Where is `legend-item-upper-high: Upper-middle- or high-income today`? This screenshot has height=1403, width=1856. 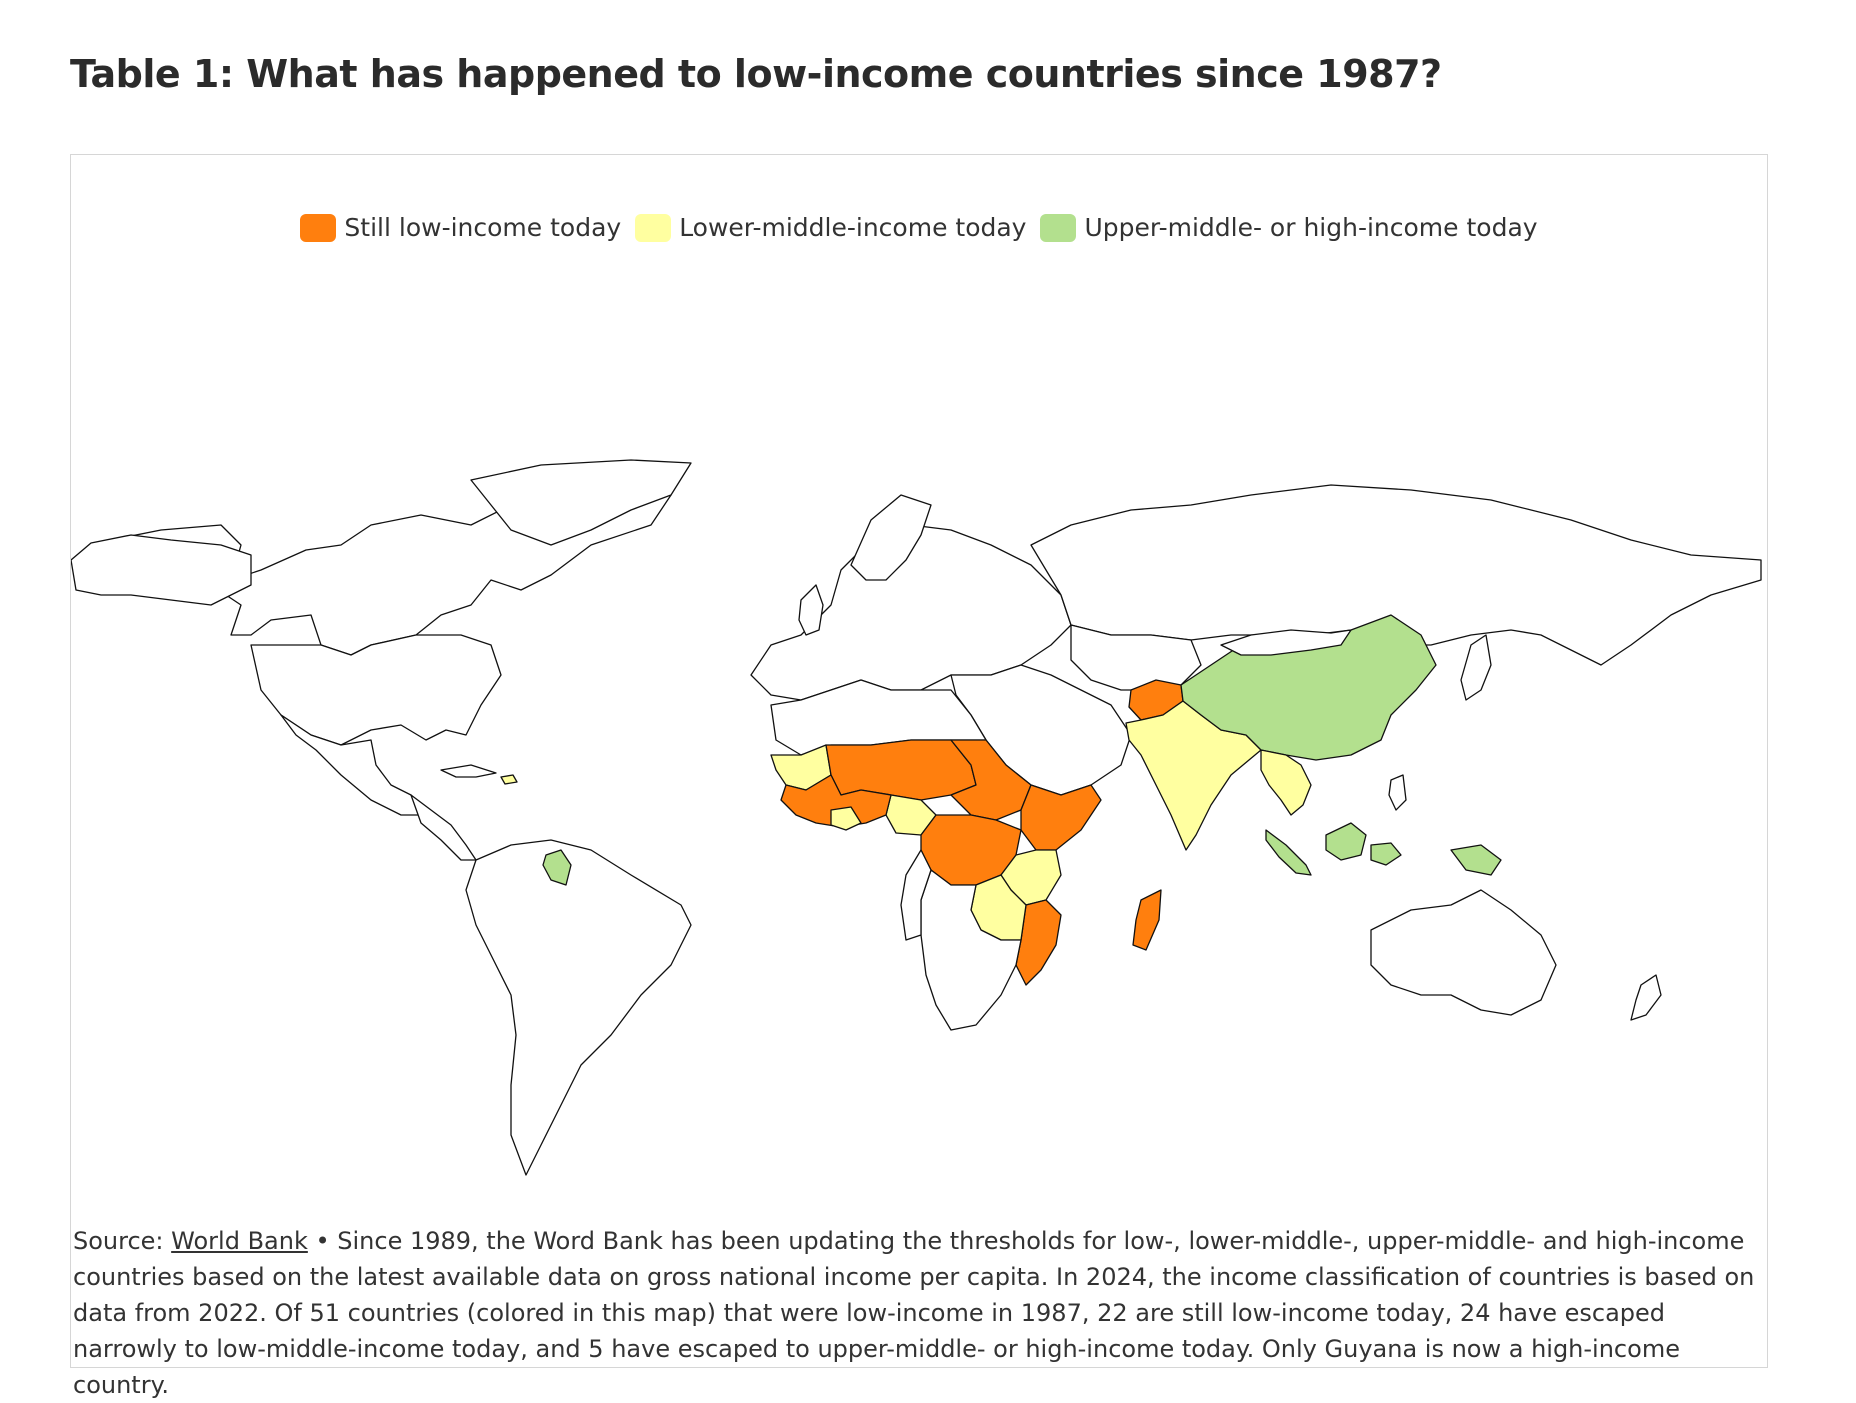 legend-item-upper-high: Upper-middle- or high-income today is located at coordinates (1289, 227).